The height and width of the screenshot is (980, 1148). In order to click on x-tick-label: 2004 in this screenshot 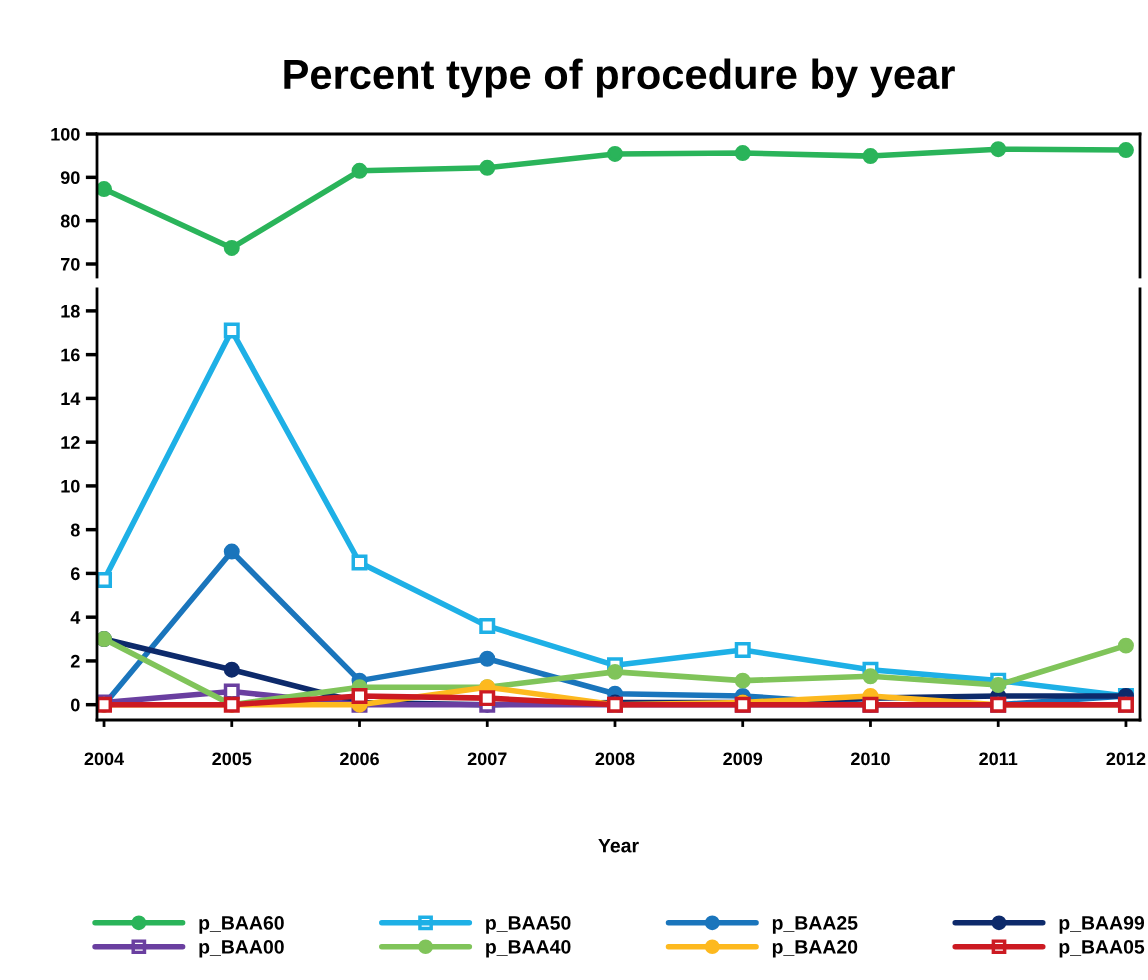, I will do `click(104, 759)`.